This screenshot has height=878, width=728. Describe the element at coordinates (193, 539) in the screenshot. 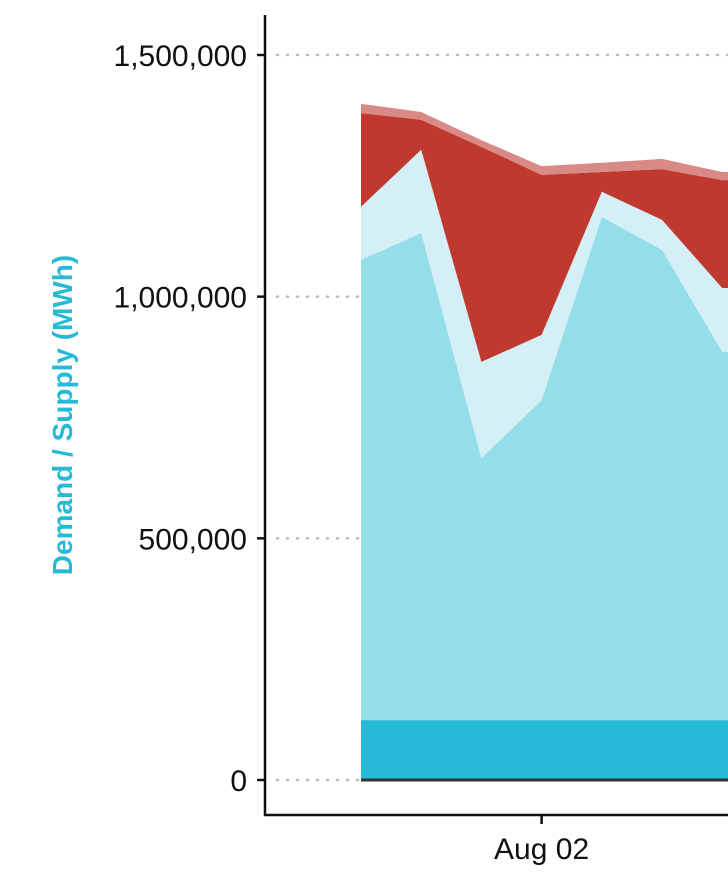

I see `y-tick-label: 500,000` at that location.